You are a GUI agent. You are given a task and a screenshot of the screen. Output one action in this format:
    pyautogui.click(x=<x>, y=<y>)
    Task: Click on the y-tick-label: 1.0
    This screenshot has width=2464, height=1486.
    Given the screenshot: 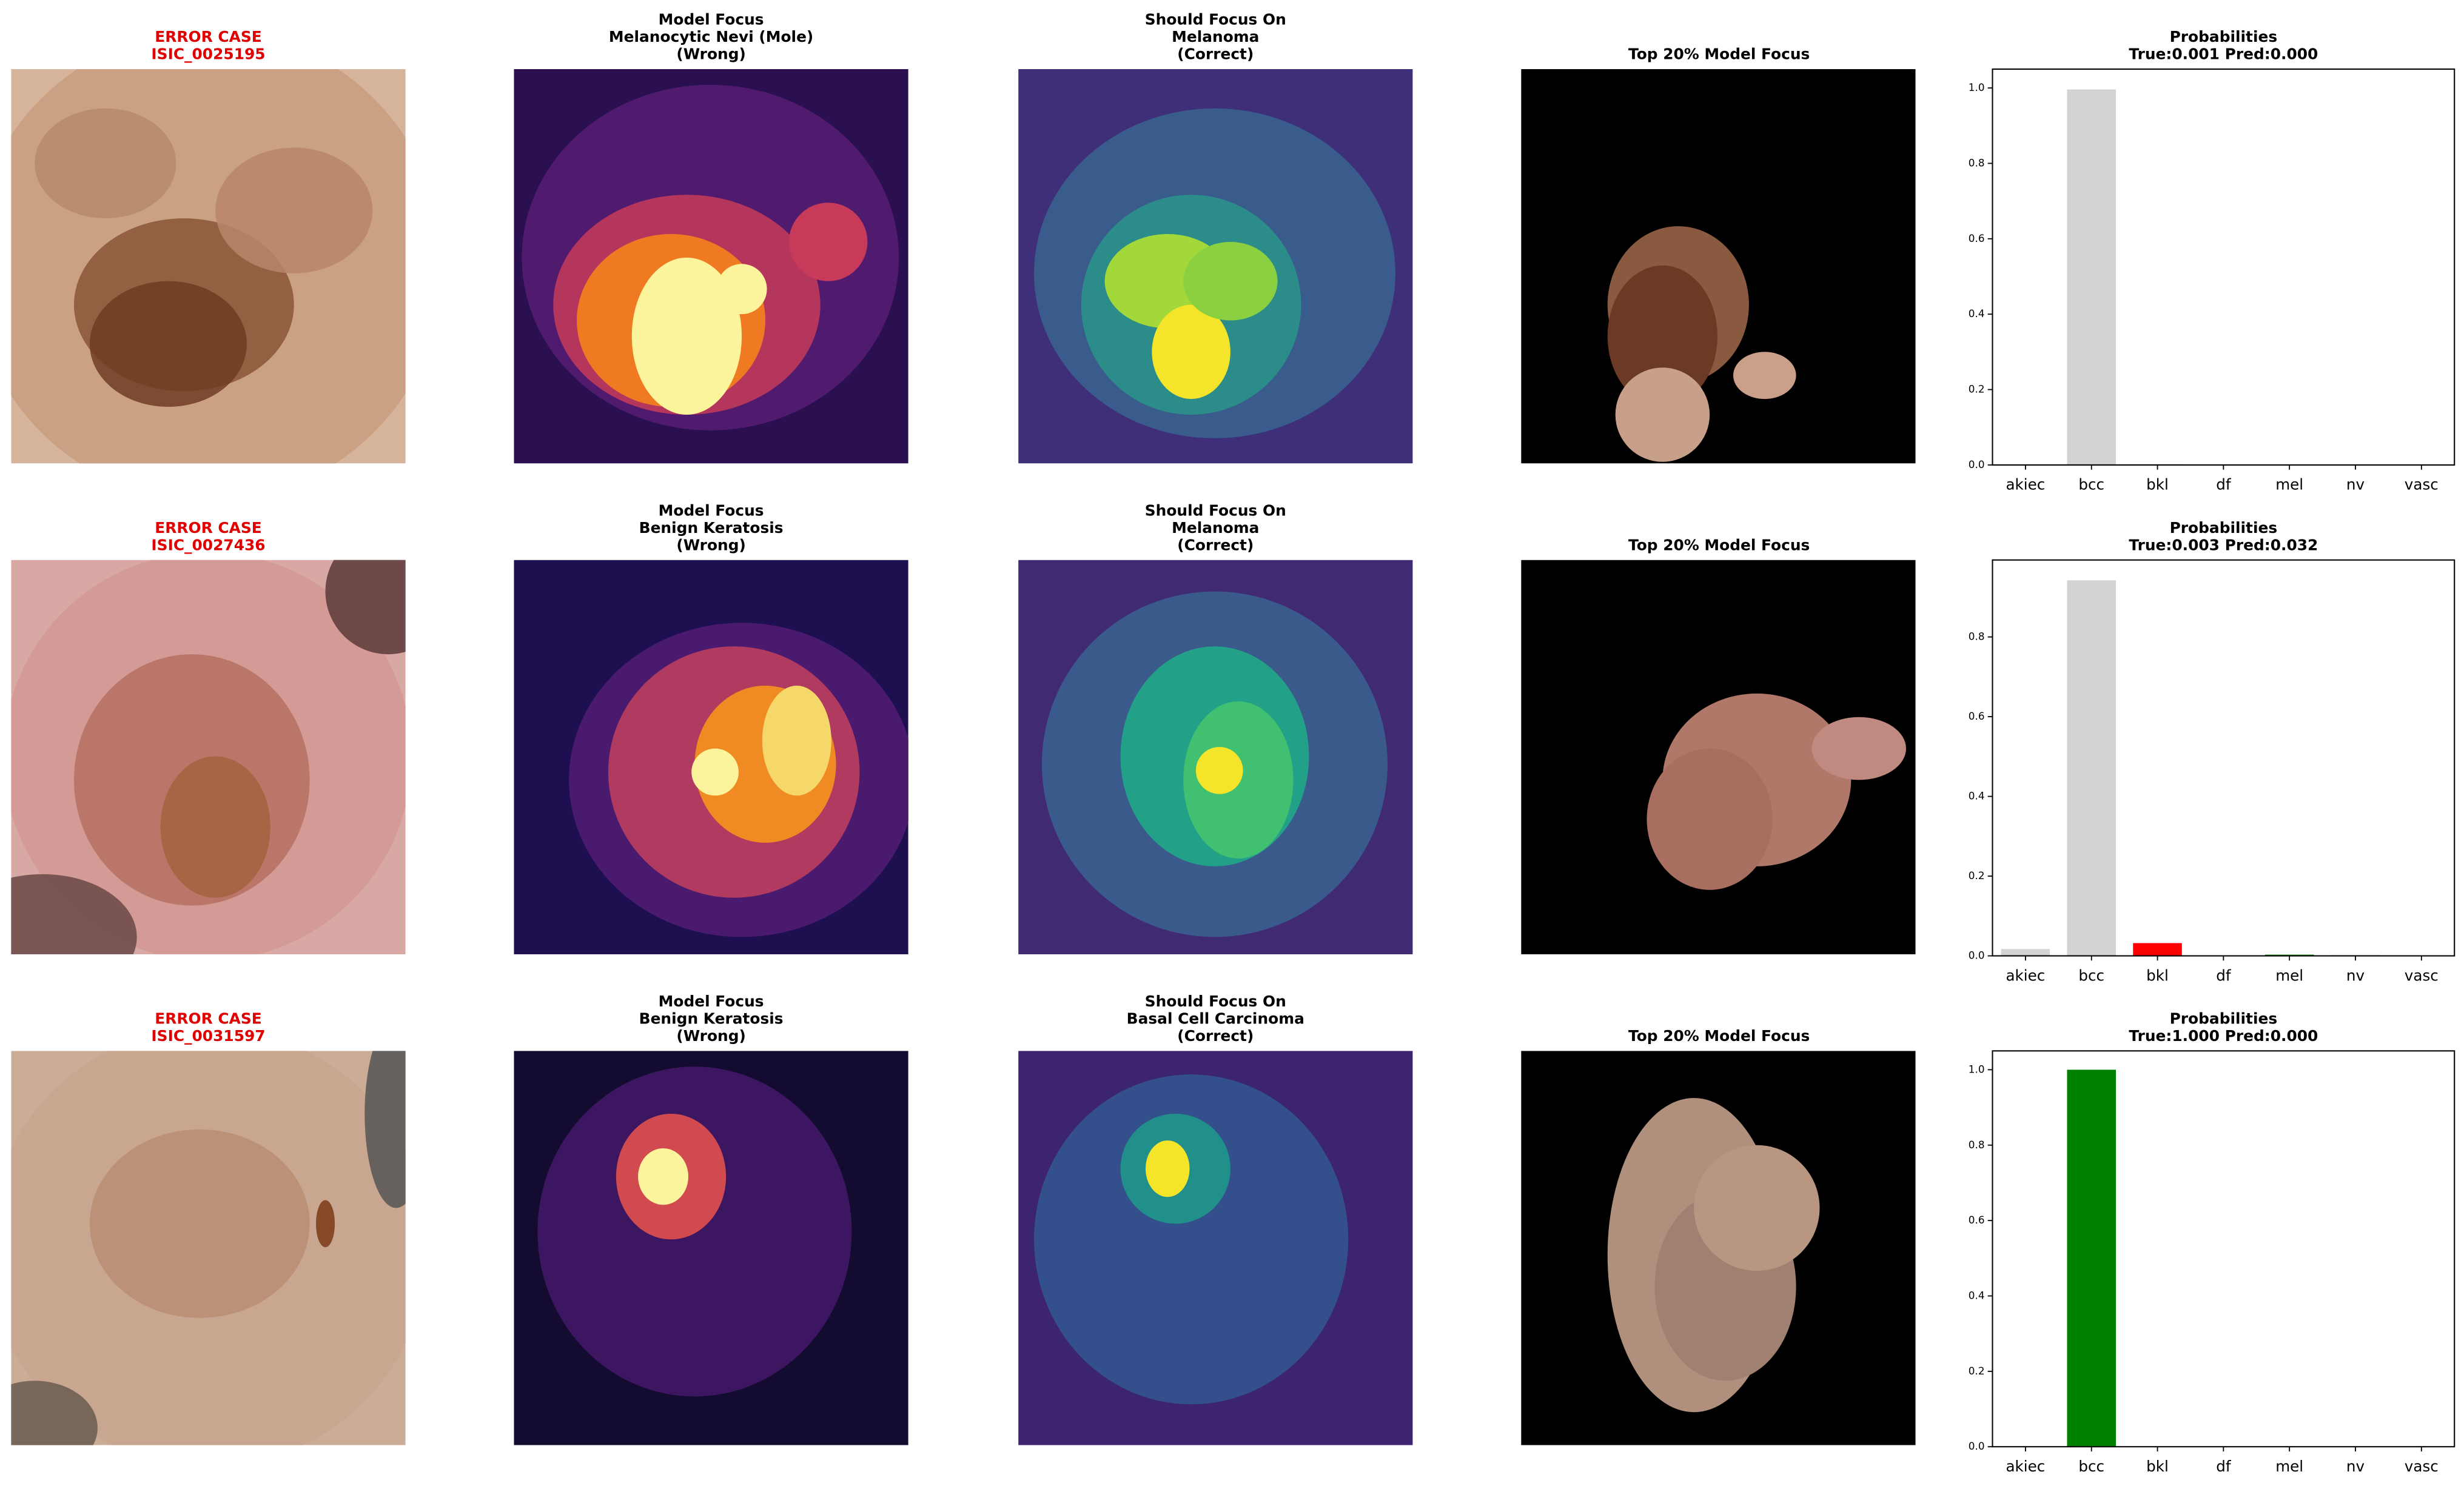 What is the action you would take?
    pyautogui.click(x=1977, y=1069)
    